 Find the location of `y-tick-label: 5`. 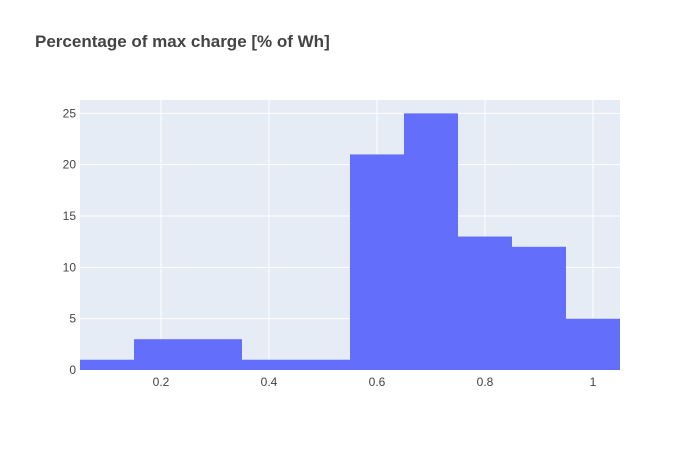

y-tick-label: 5 is located at coordinates (72, 319).